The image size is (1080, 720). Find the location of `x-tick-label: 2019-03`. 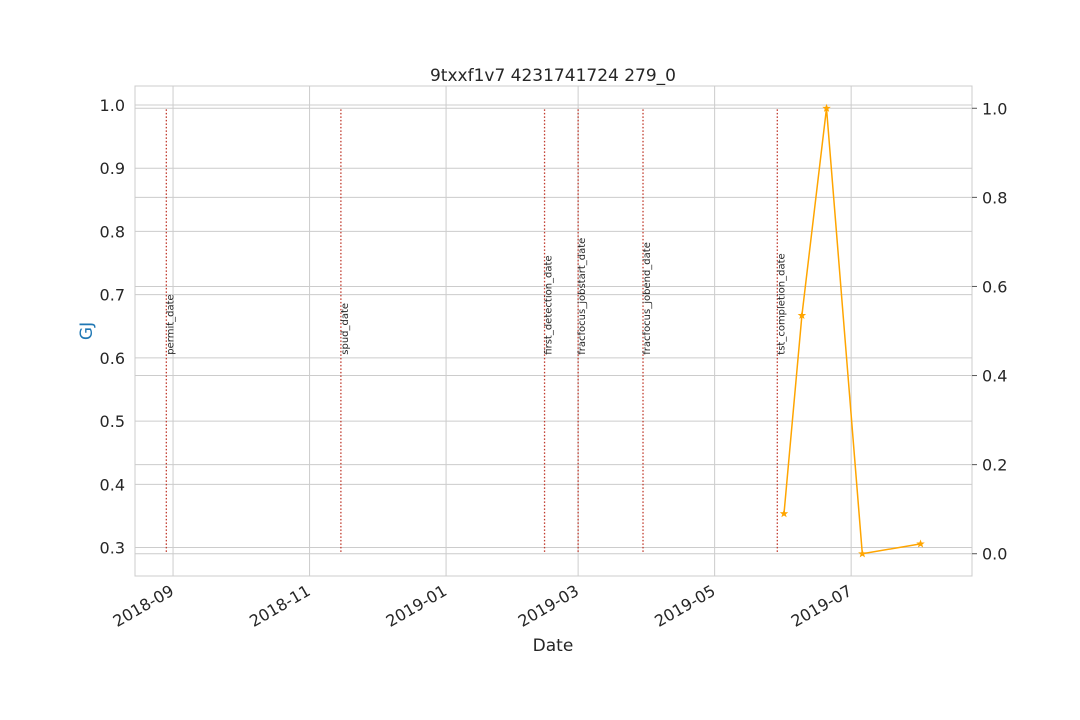

x-tick-label: 2019-03 is located at coordinates (548, 606).